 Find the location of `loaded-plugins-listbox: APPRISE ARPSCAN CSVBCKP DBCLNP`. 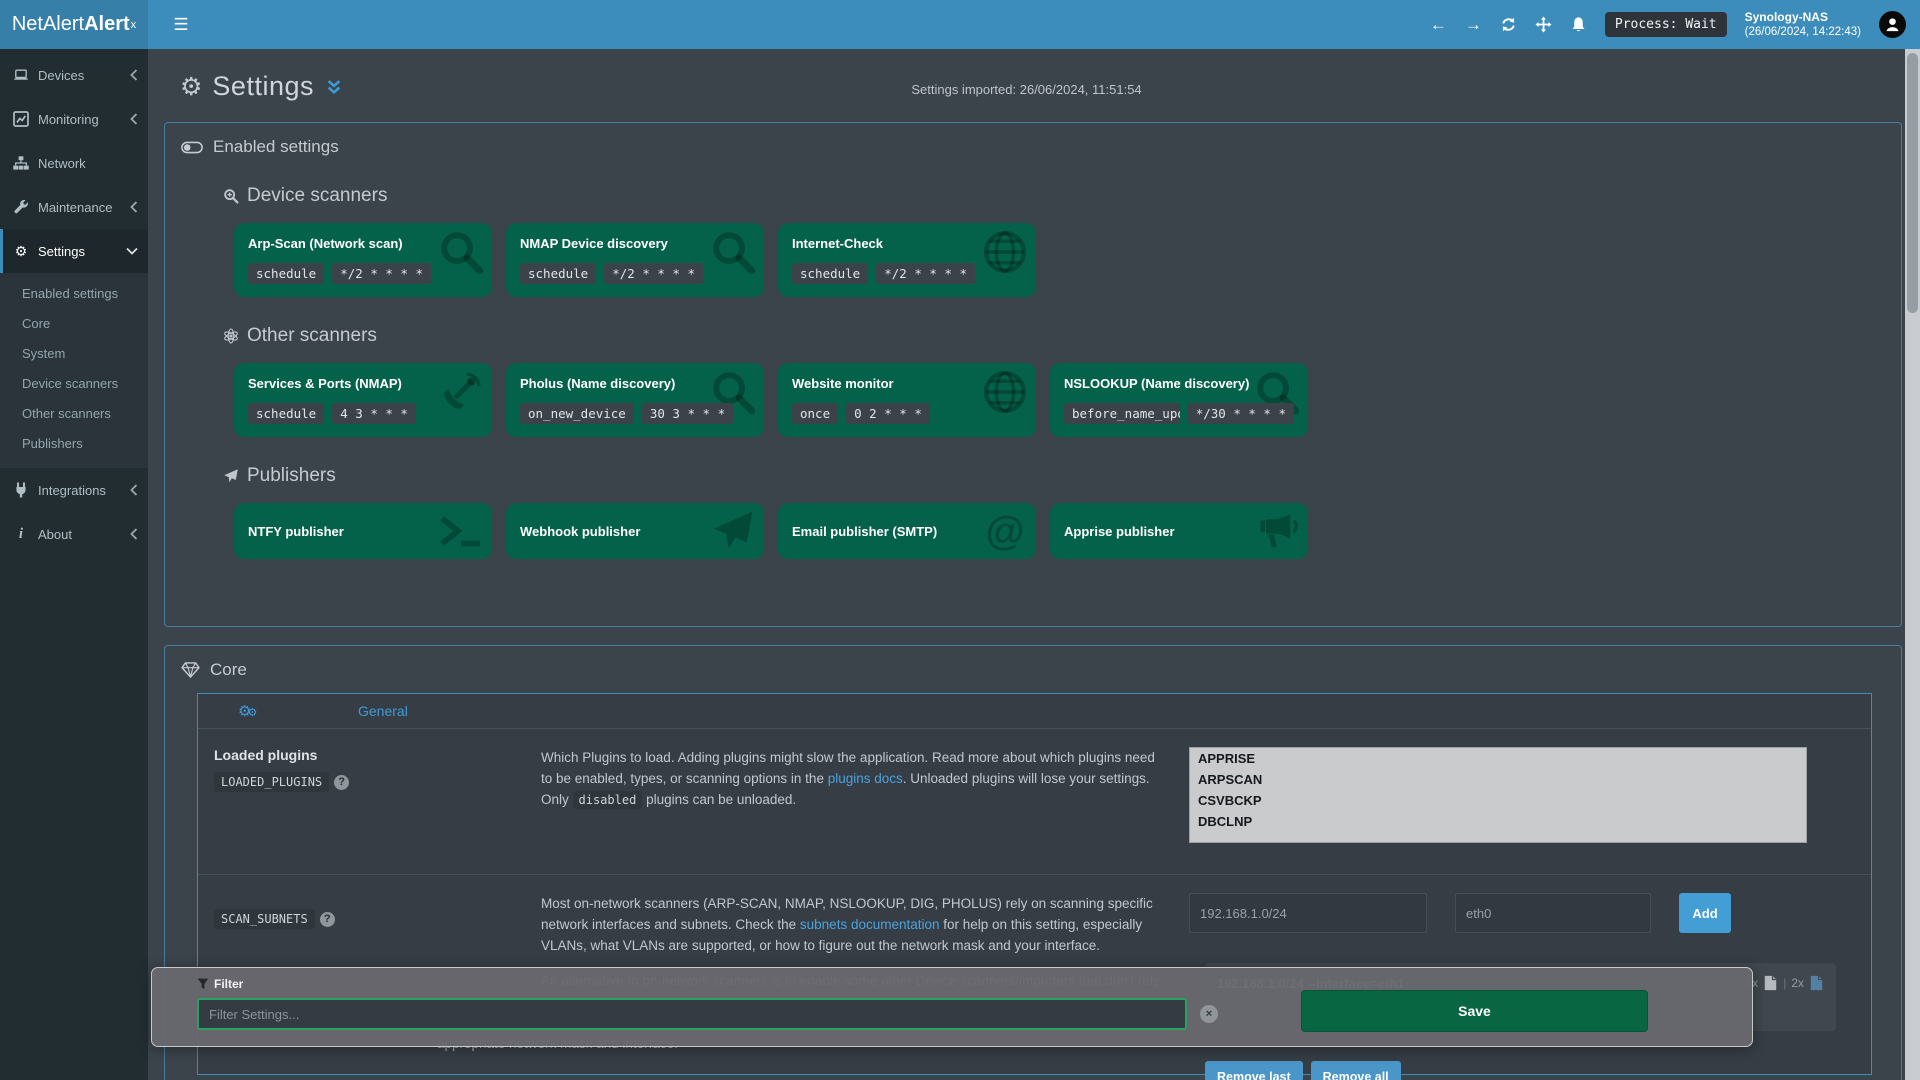

loaded-plugins-listbox: APPRISE ARPSCAN CSVBCKP DBCLNP is located at coordinates (1498, 795).